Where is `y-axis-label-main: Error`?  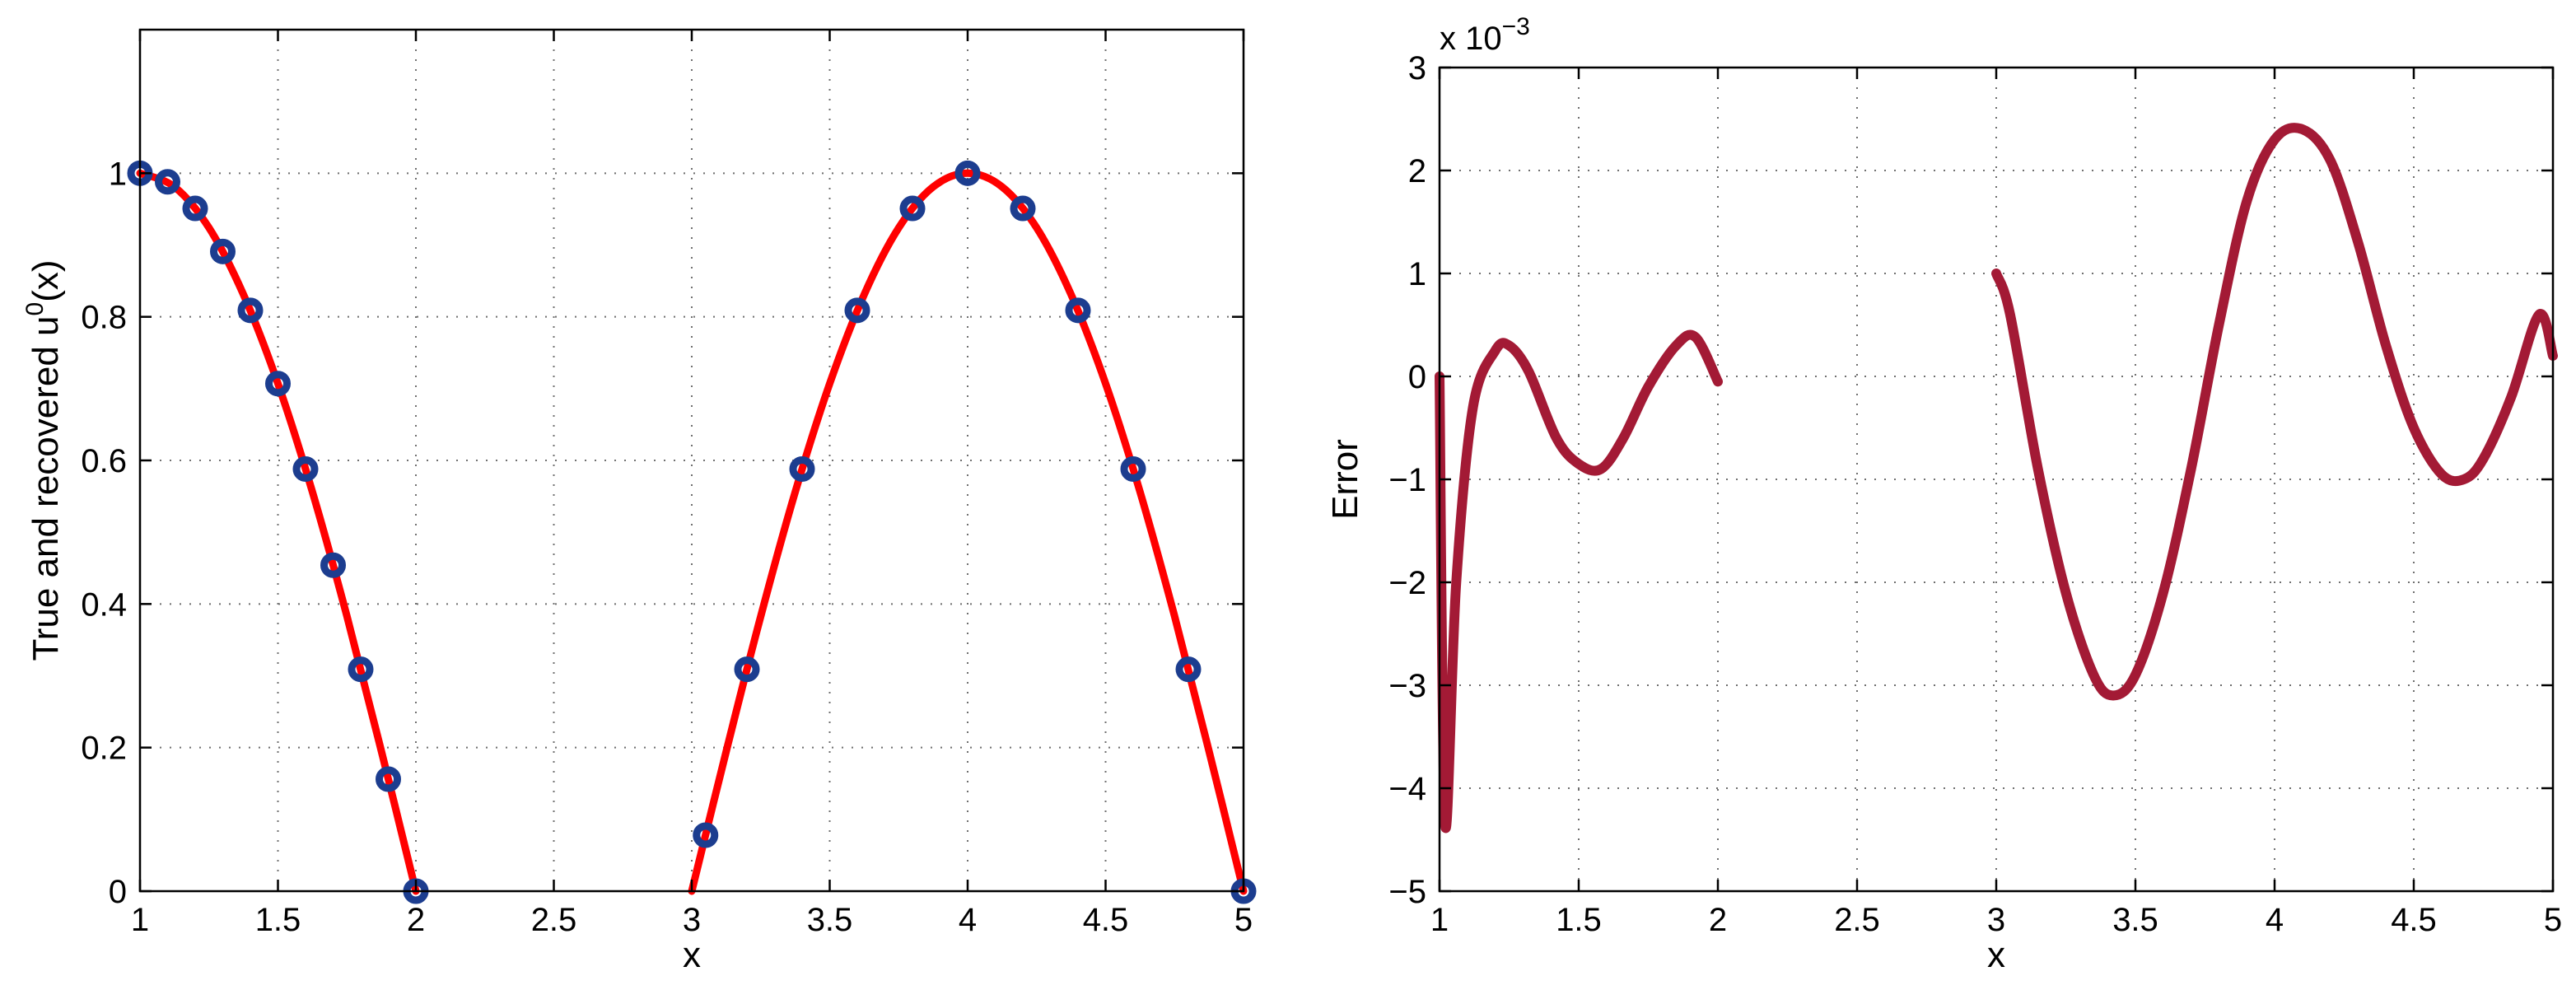
y-axis-label-main: Error is located at coordinates (1345, 480).